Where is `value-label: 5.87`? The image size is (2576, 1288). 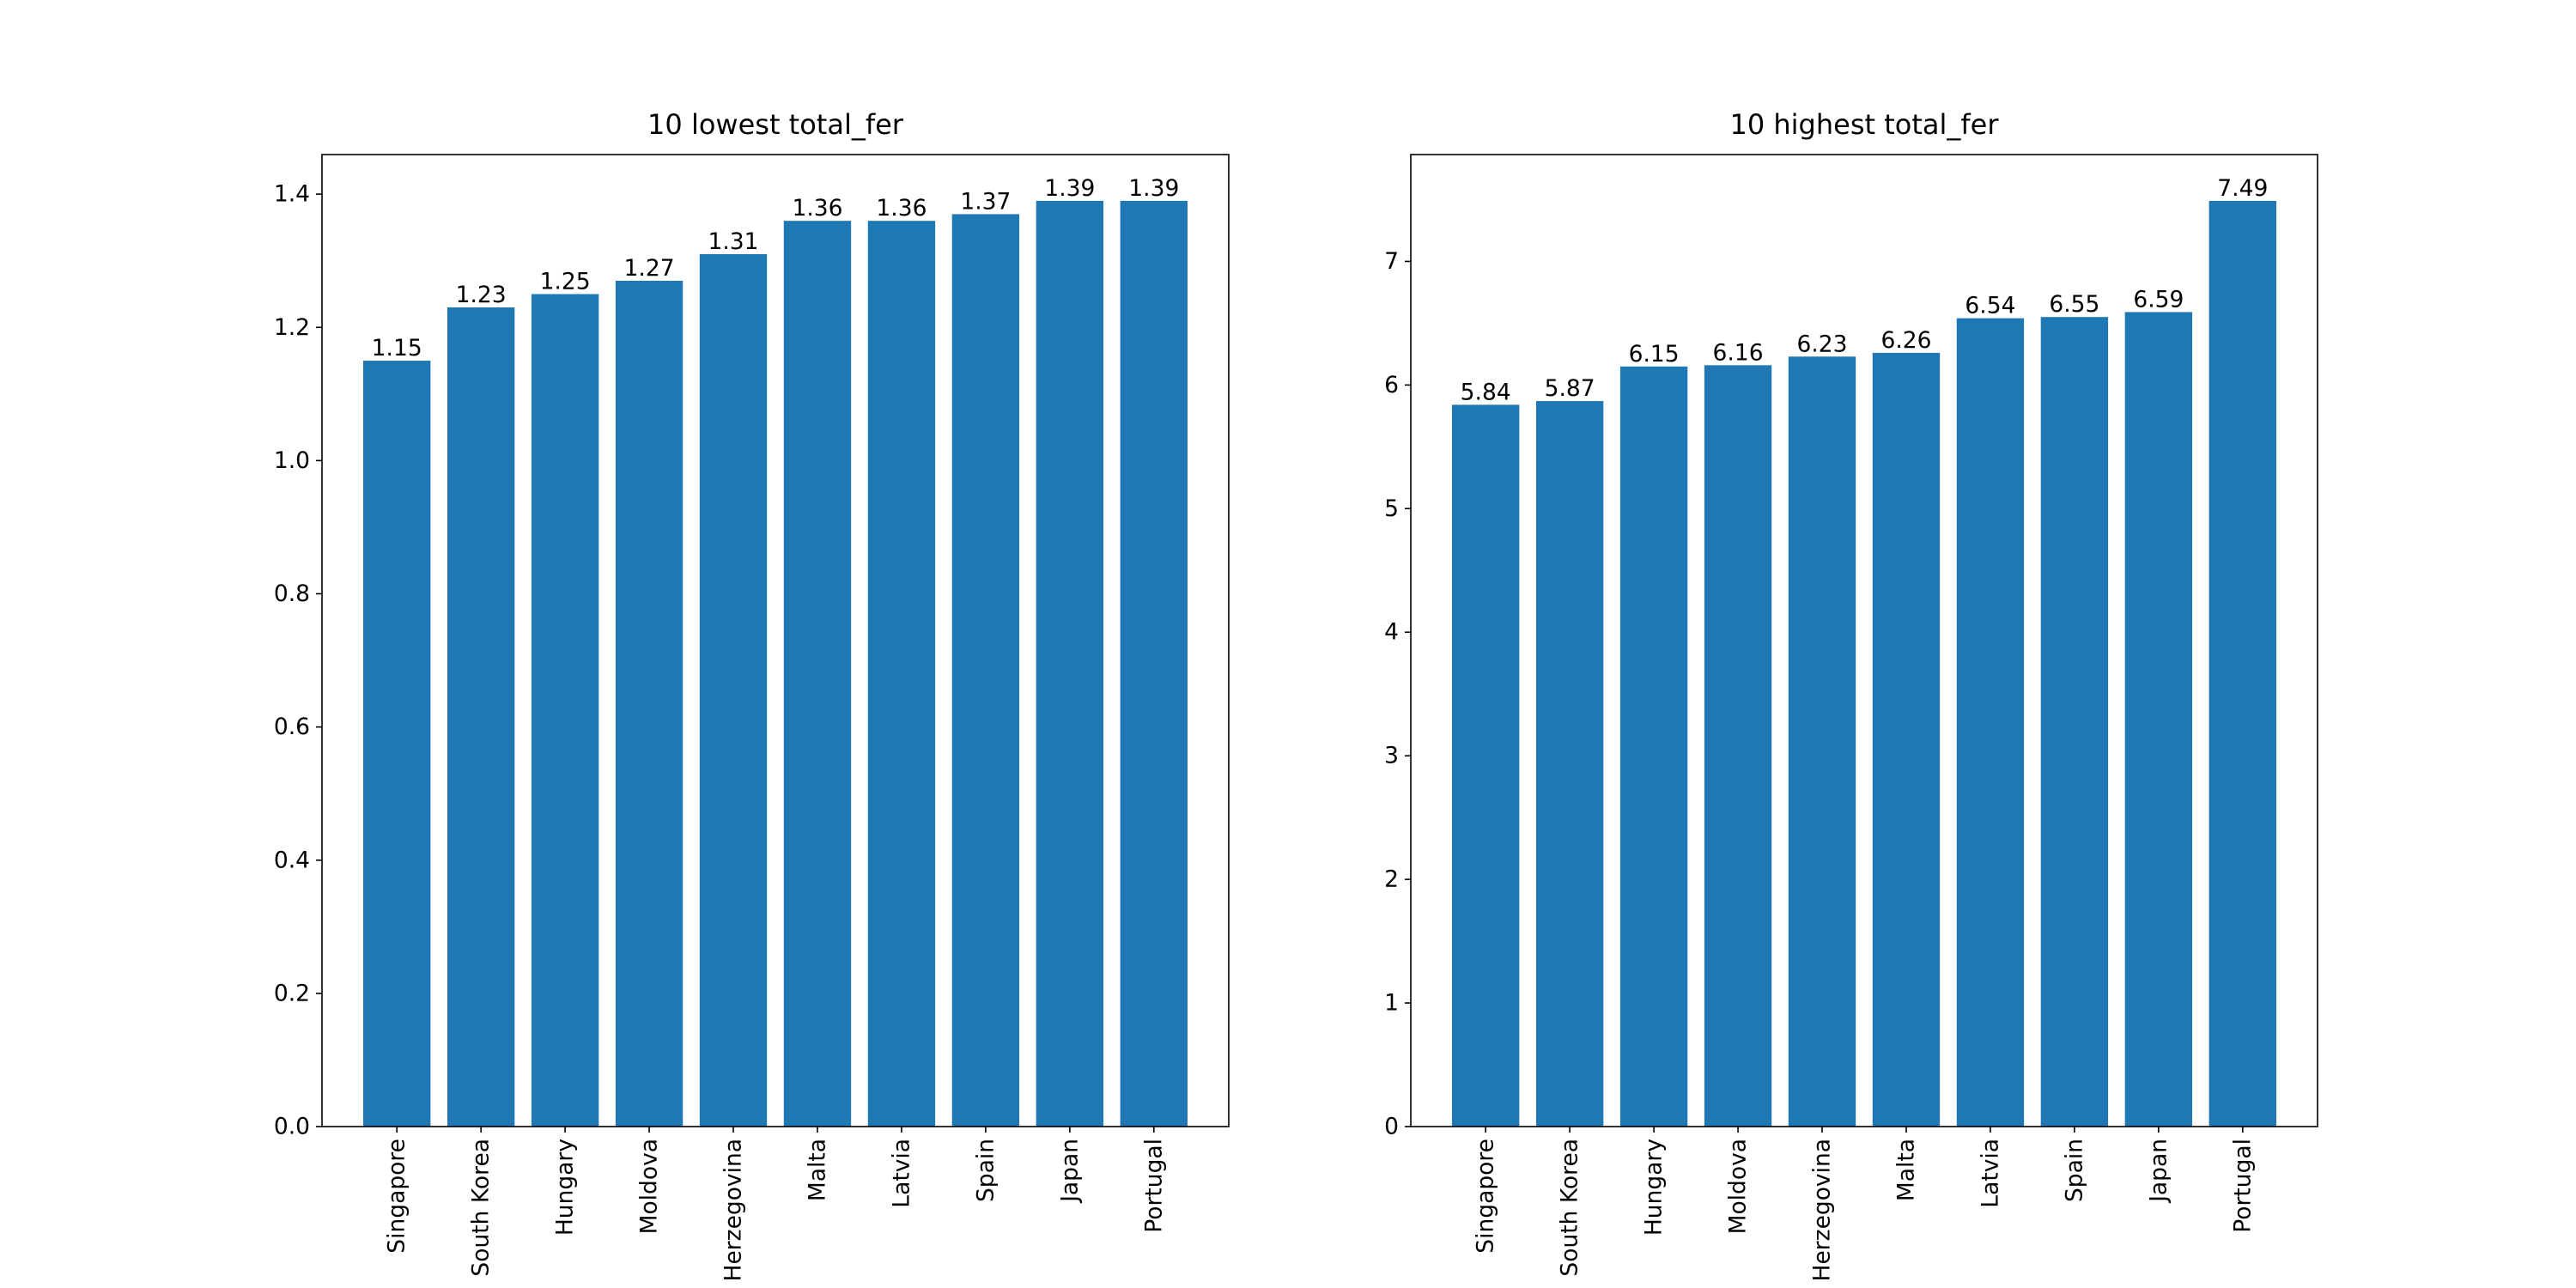
value-label: 5.87 is located at coordinates (1570, 388).